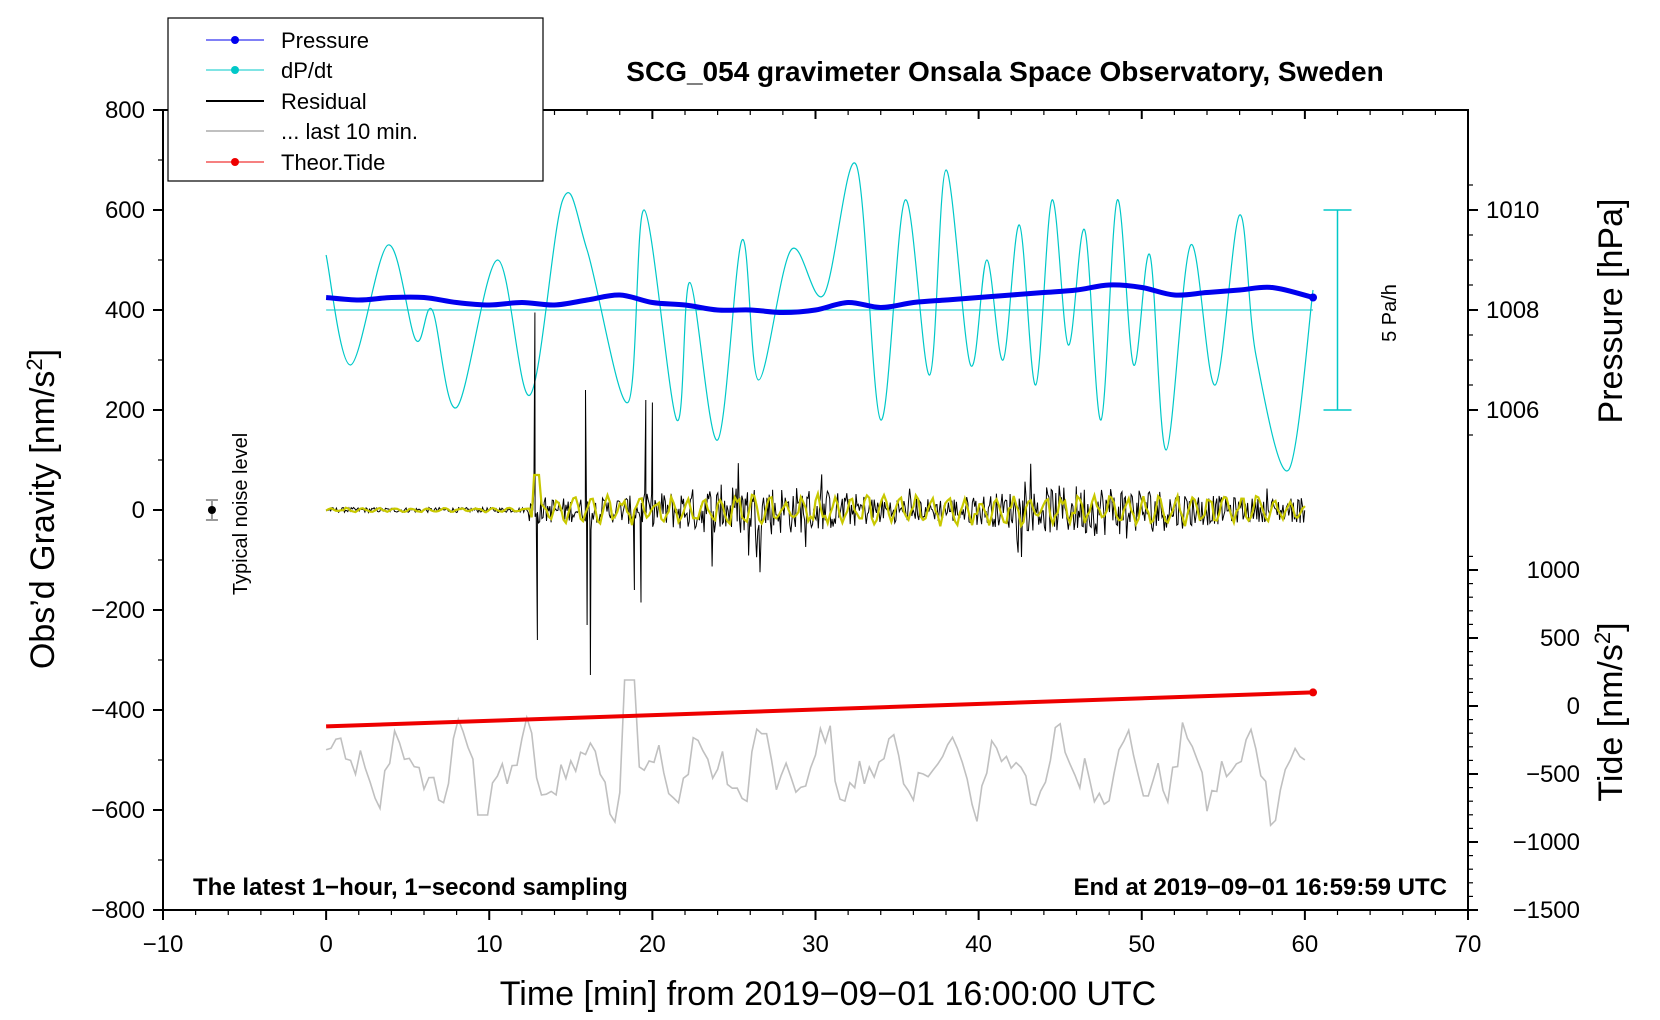 The image size is (1660, 1020). What do you see at coordinates (815, 944) in the screenshot?
I see `x-tick-label: 30` at bounding box center [815, 944].